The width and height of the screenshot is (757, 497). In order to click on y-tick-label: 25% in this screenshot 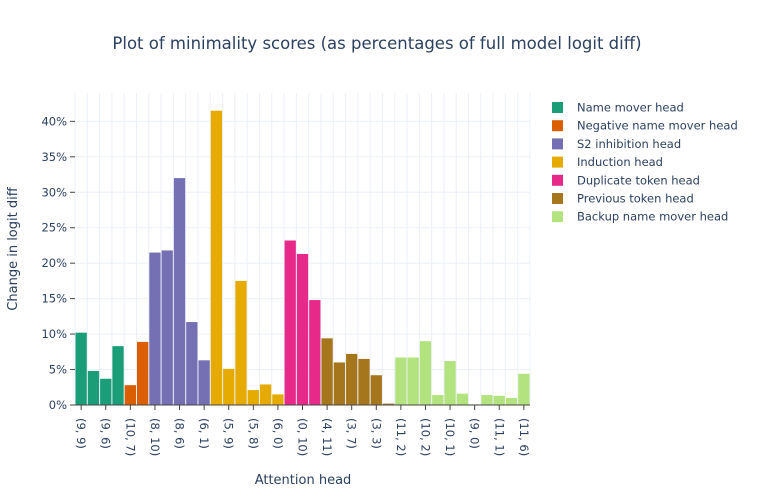, I will do `click(54, 228)`.